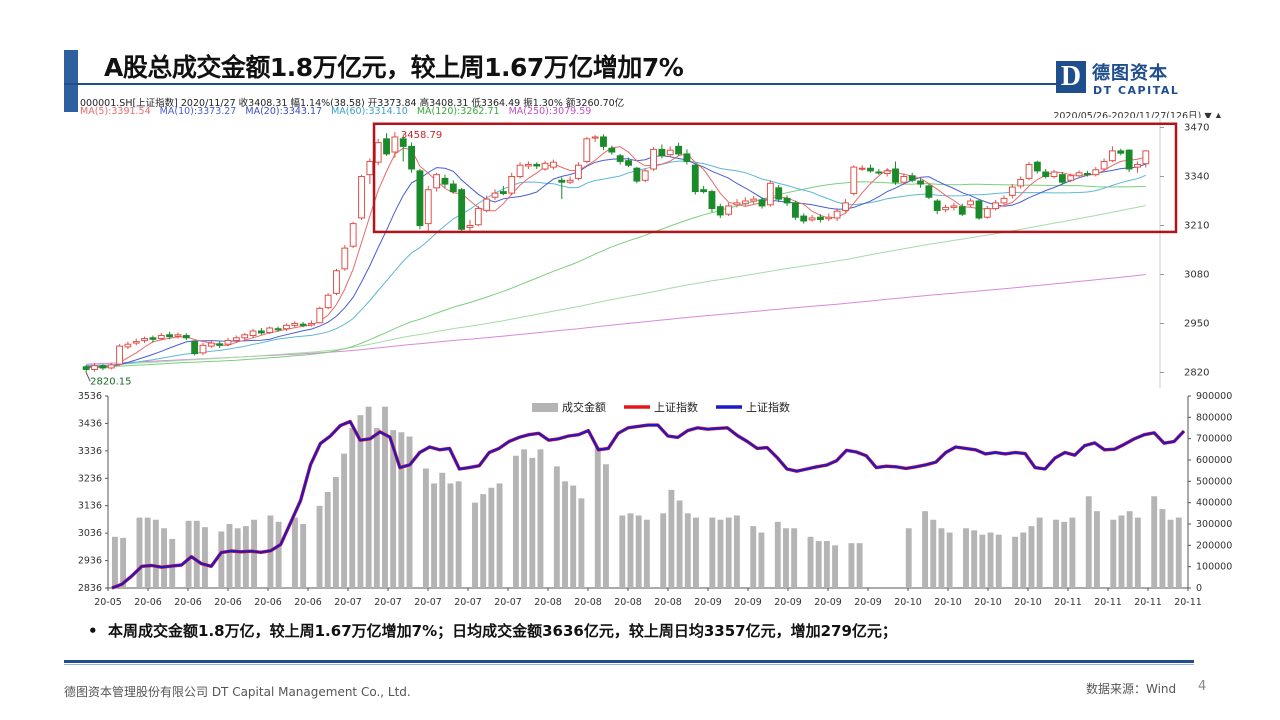 This screenshot has width=1280, height=720. Describe the element at coordinates (108, 602) in the screenshot. I see `x-tick-label: 20-05` at that location.